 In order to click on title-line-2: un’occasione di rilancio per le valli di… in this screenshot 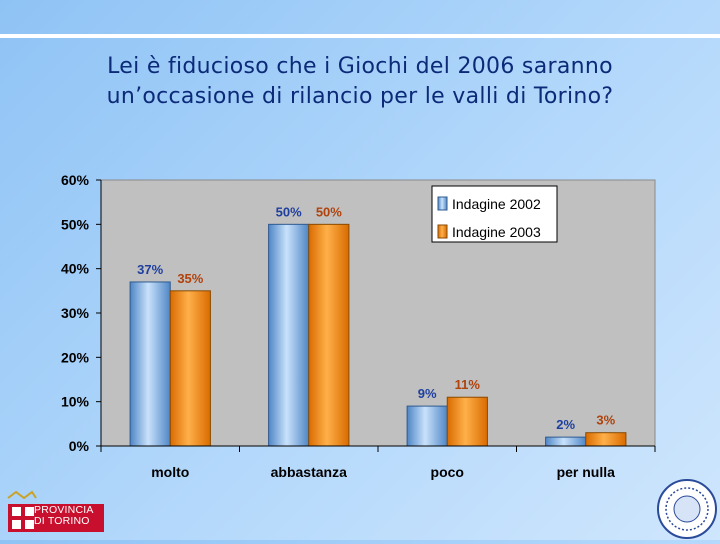, I will do `click(360, 96)`.